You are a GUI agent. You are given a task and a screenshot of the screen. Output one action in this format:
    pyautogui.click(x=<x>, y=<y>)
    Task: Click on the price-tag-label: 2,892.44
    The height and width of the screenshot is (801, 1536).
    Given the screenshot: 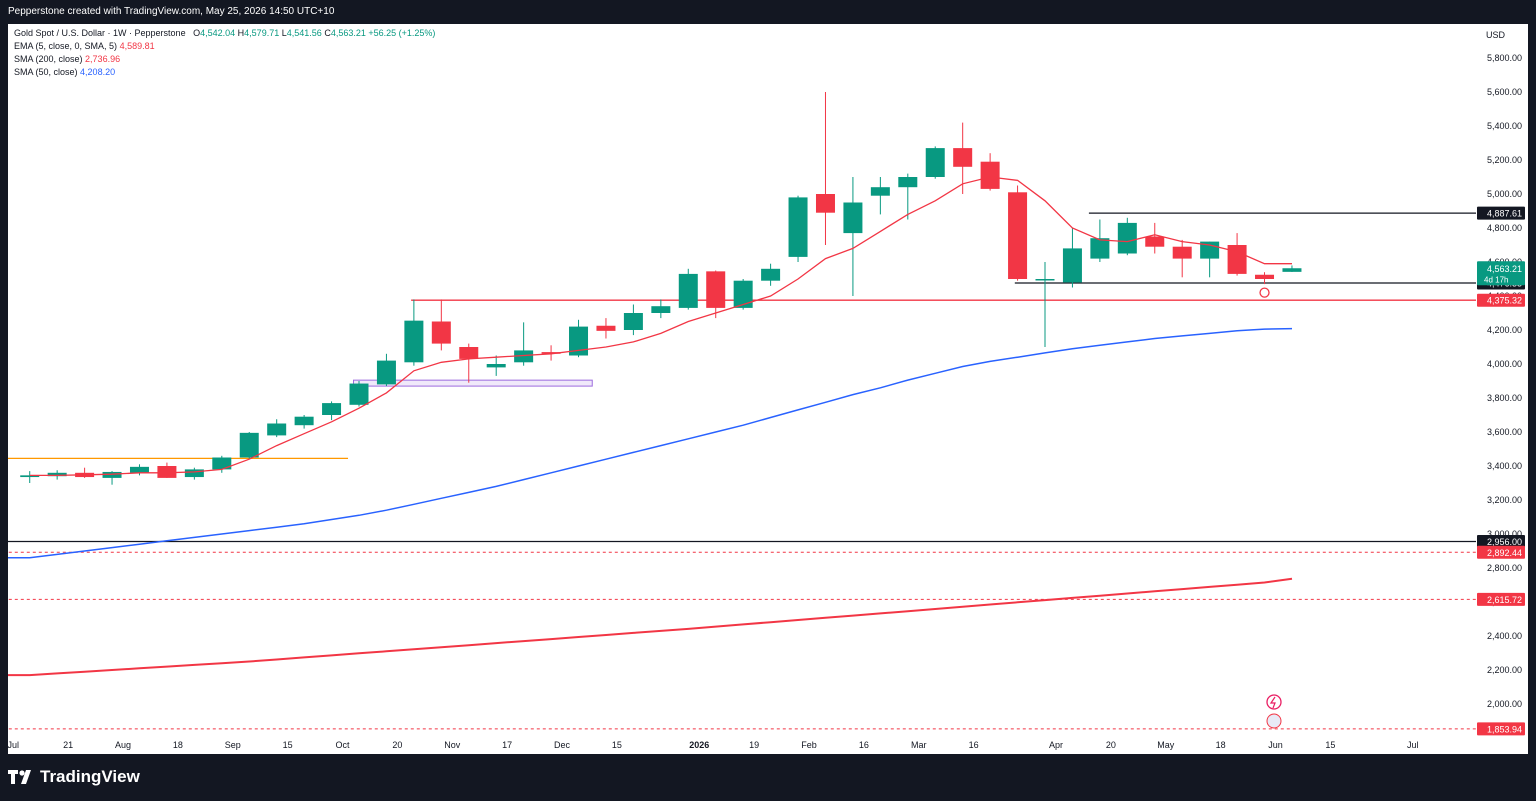 What is the action you would take?
    pyautogui.click(x=1504, y=553)
    